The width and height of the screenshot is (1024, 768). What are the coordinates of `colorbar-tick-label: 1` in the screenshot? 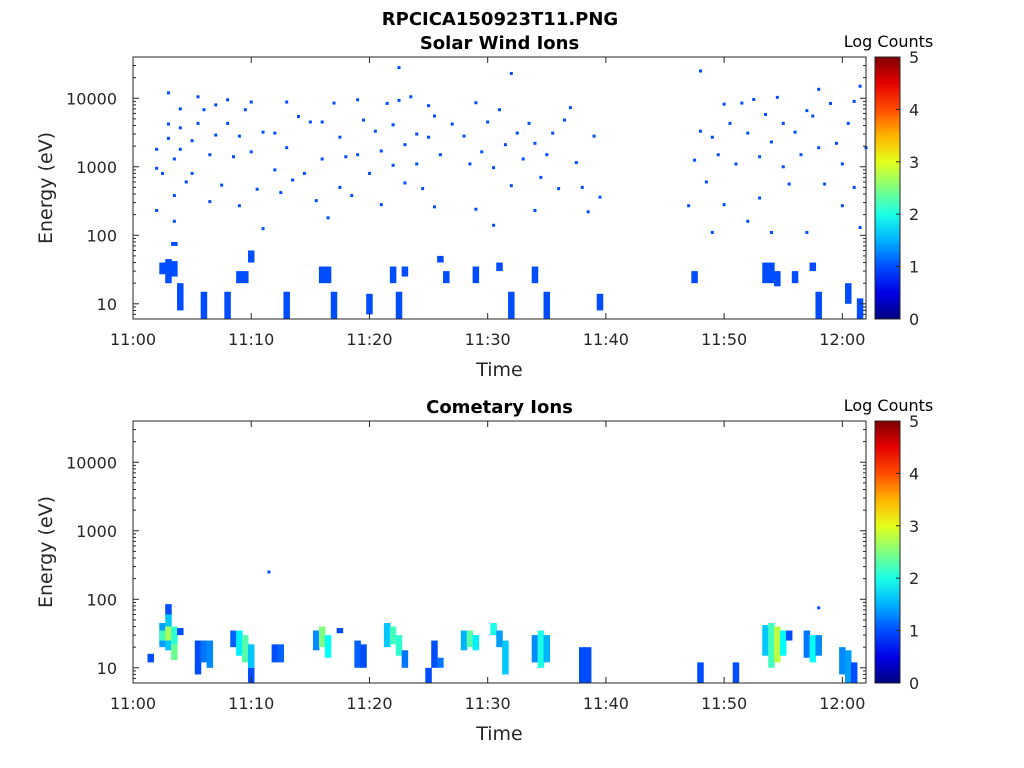 It's located at (914, 267).